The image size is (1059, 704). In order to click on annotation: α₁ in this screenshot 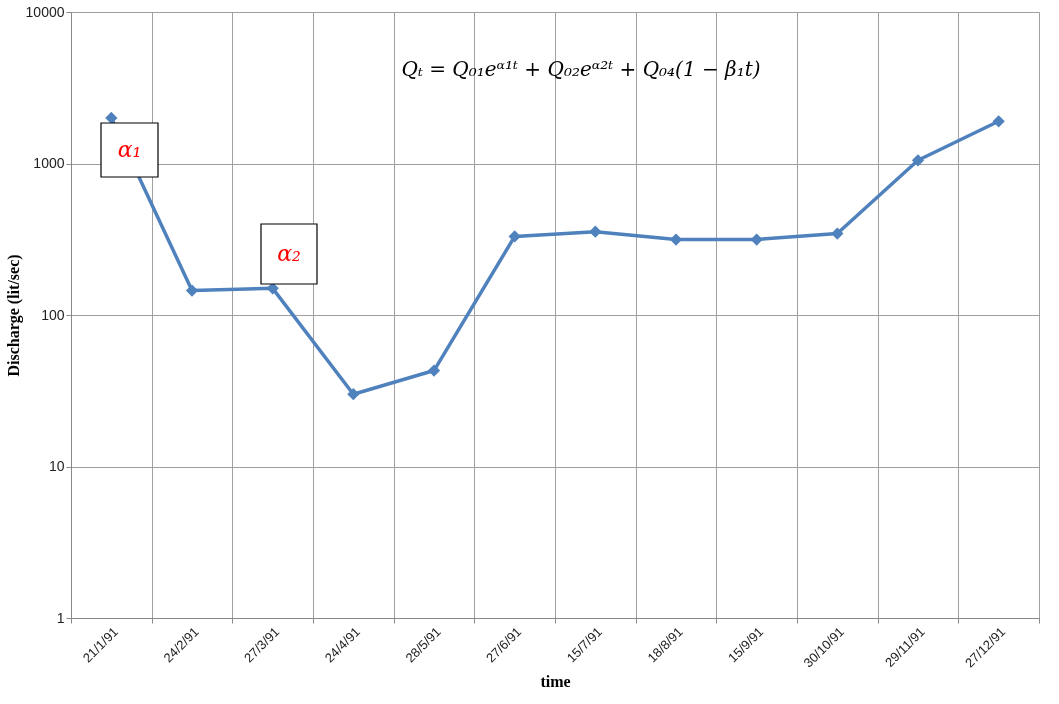, I will do `click(129, 149)`.